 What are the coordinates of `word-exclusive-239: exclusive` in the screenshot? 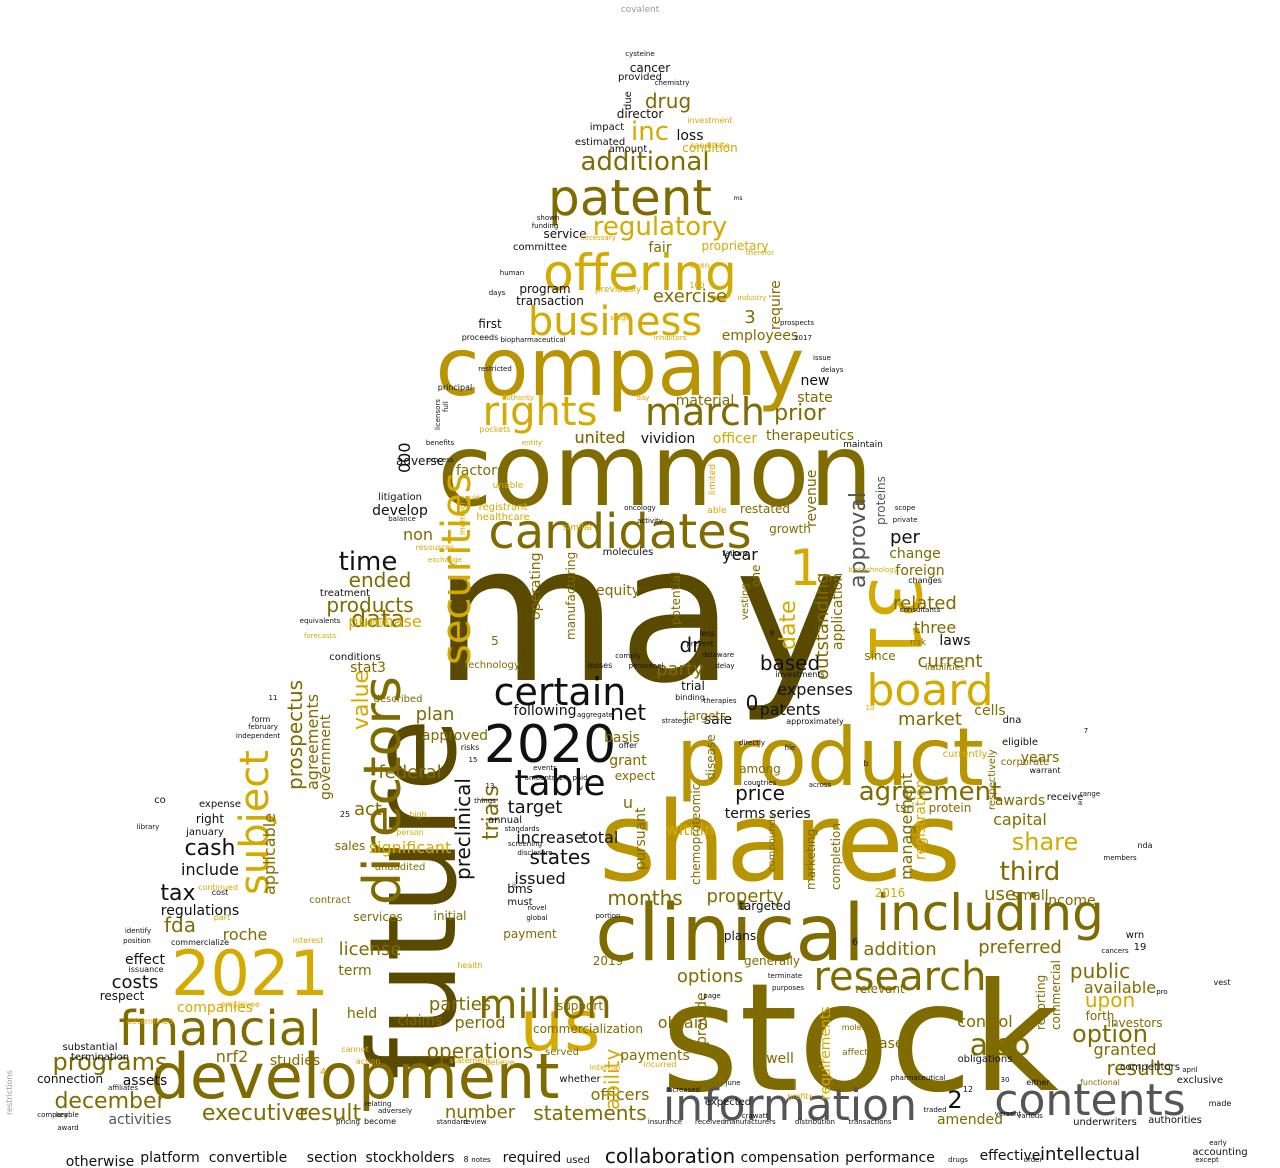 It's located at (1200, 1080).